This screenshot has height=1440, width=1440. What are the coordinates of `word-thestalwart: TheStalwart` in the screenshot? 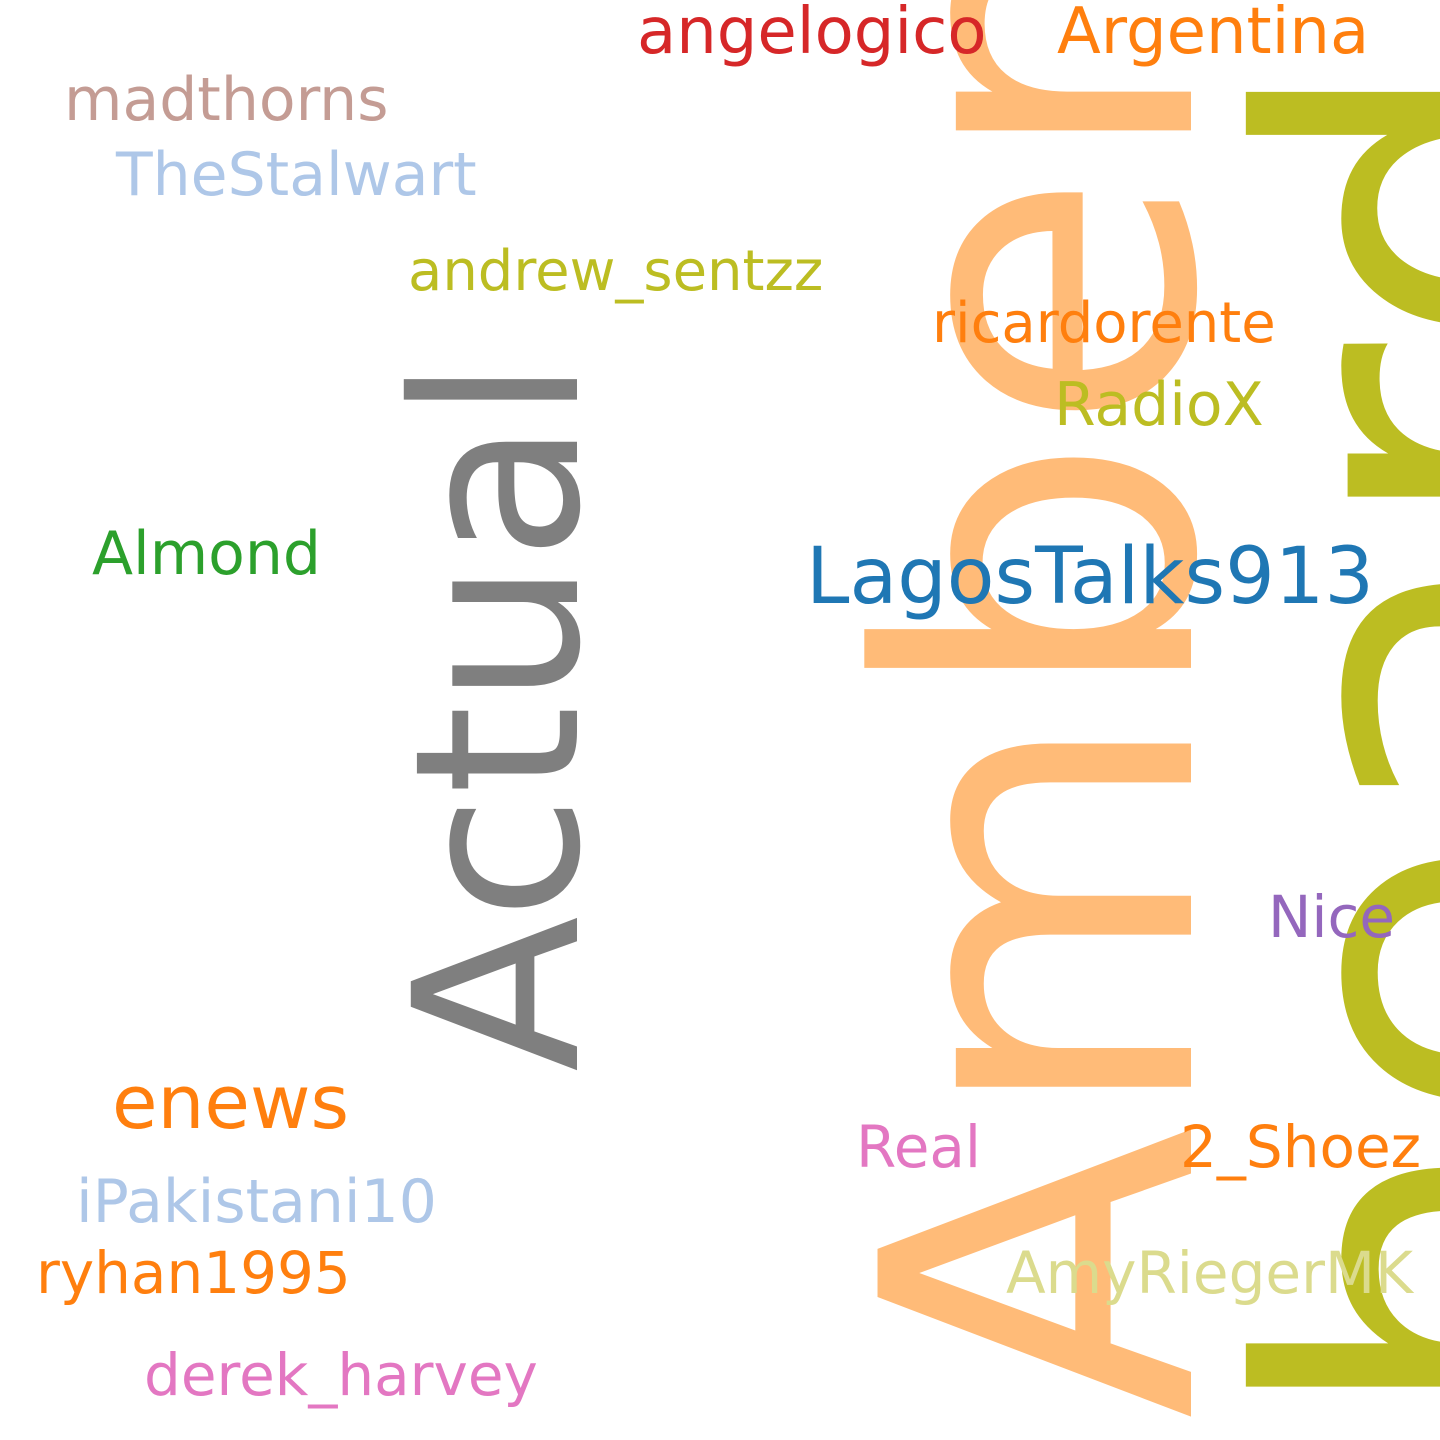 It's located at (296, 175).